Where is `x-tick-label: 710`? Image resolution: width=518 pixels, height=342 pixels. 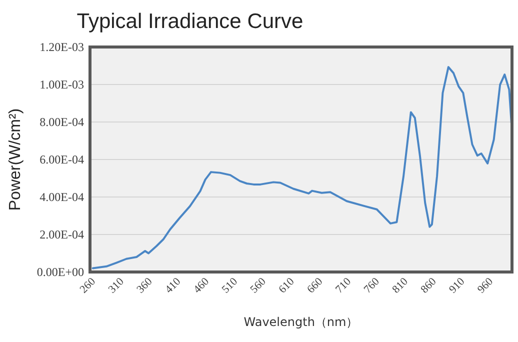 x-tick-label: 710 is located at coordinates (343, 285).